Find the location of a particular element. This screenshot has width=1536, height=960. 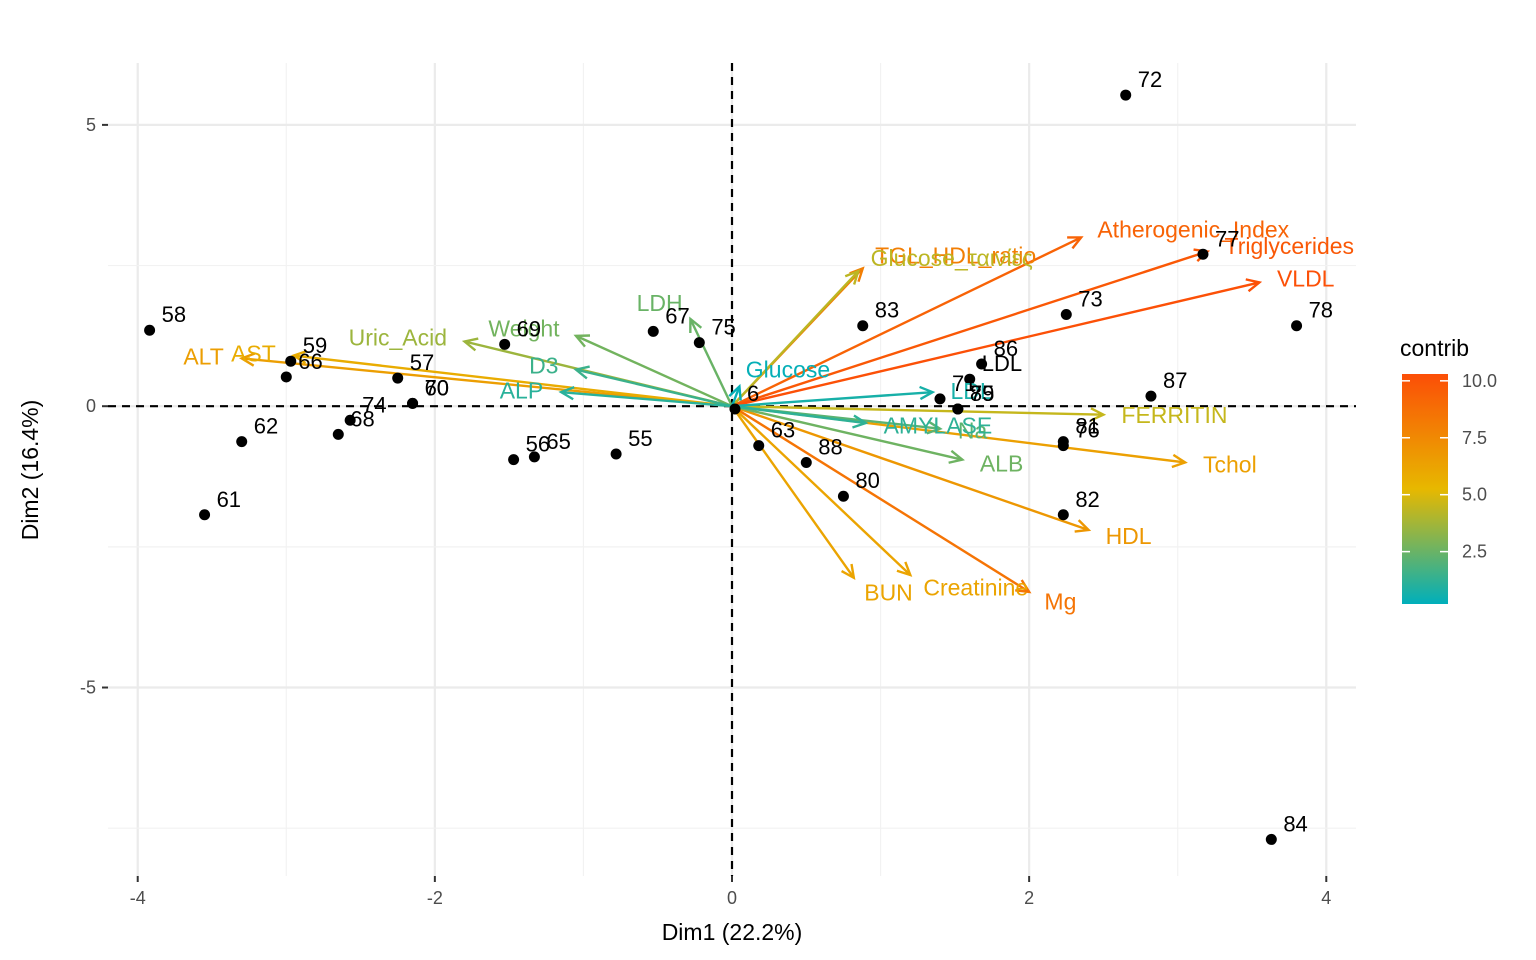

variable-label: Atherogenic_Index is located at coordinates (1193, 230).